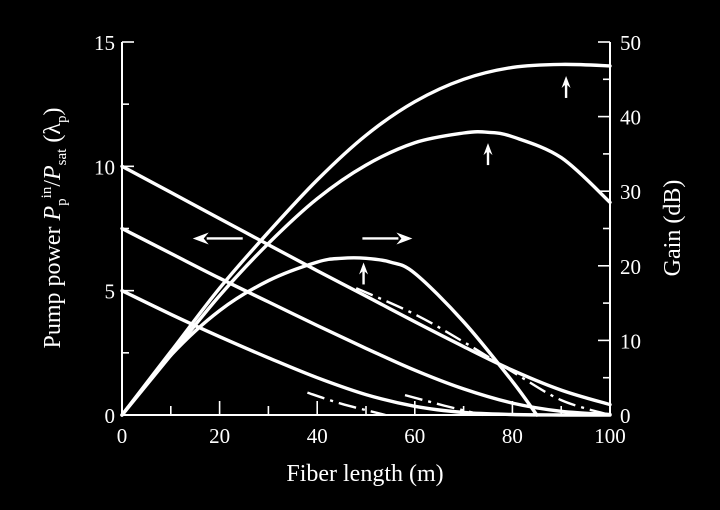  What do you see at coordinates (673, 228) in the screenshot?
I see `y-axis-title-right: Gain (dB)` at bounding box center [673, 228].